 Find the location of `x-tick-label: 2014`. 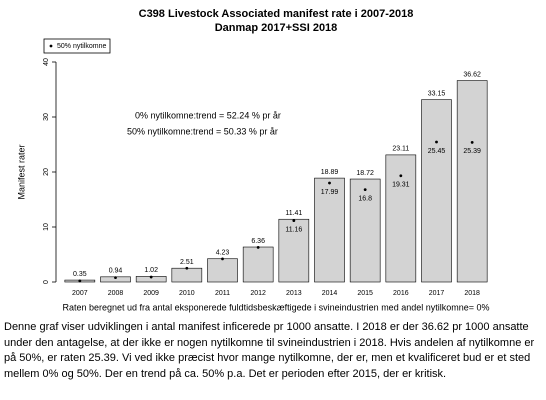

x-tick-label: 2014 is located at coordinates (330, 293).